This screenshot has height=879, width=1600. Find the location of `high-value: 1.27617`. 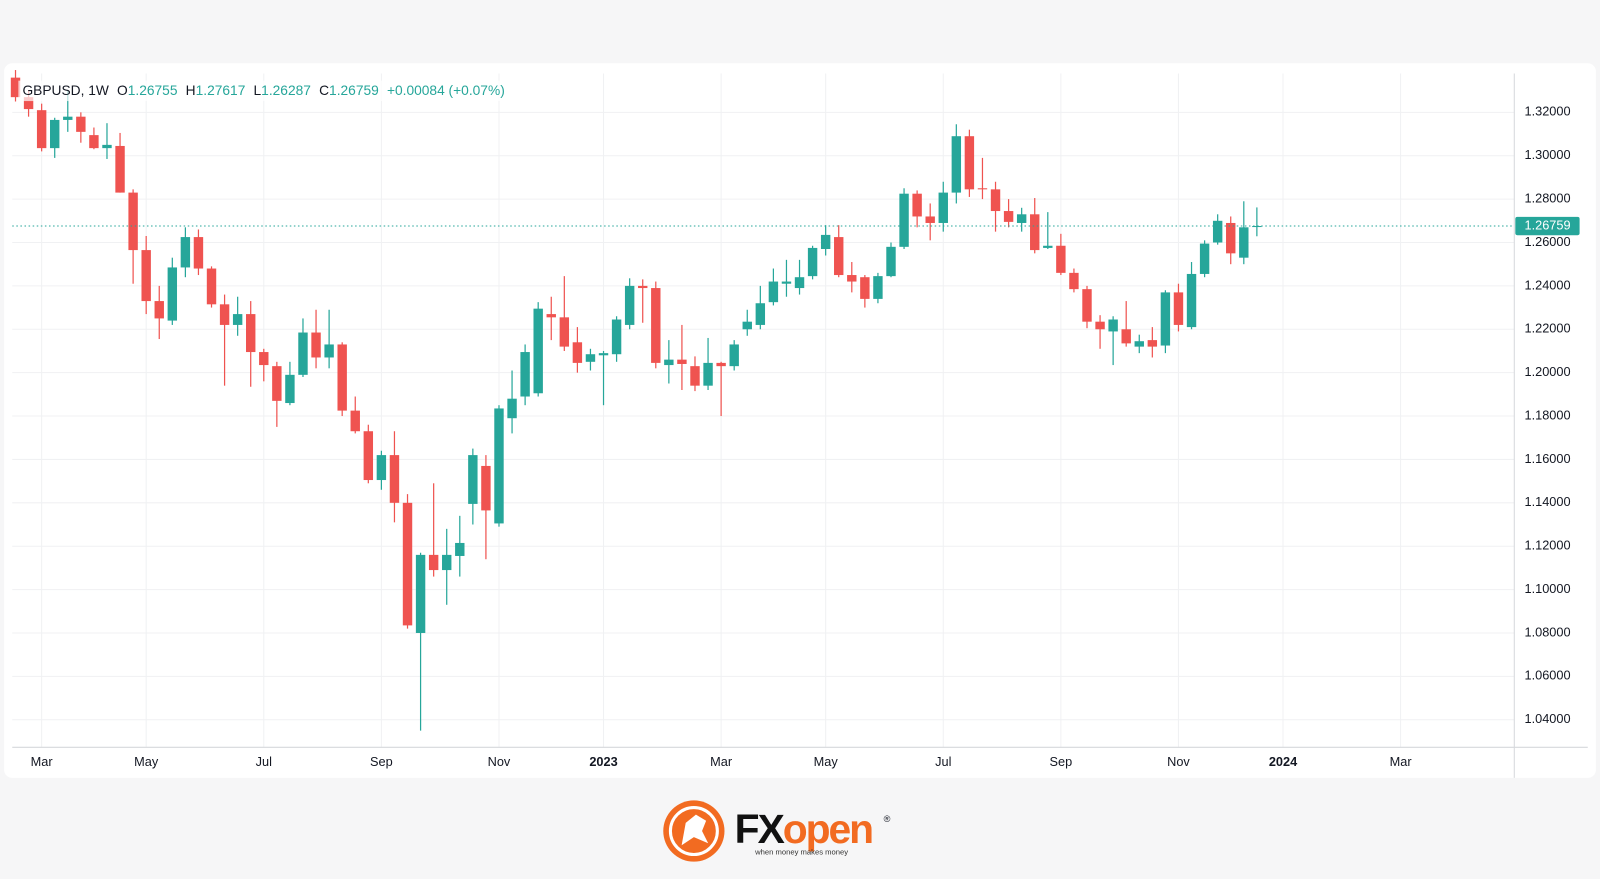

high-value: 1.27617 is located at coordinates (221, 89).